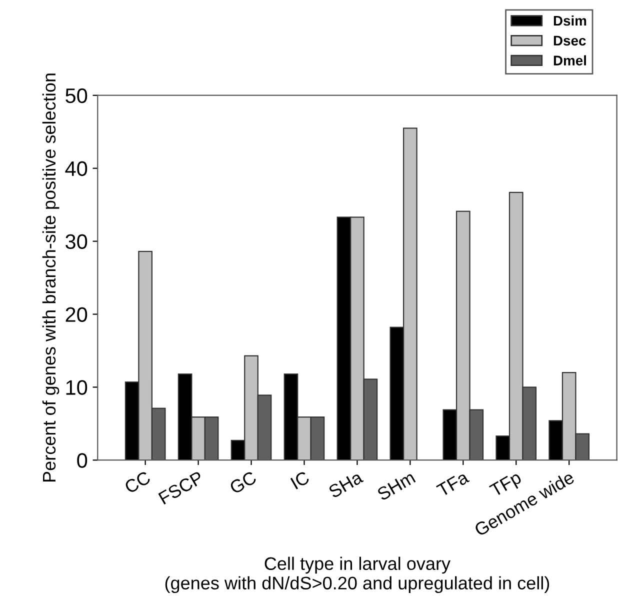 The width and height of the screenshot is (618, 596). I want to click on y-tick-label: 20, so click(77, 314).